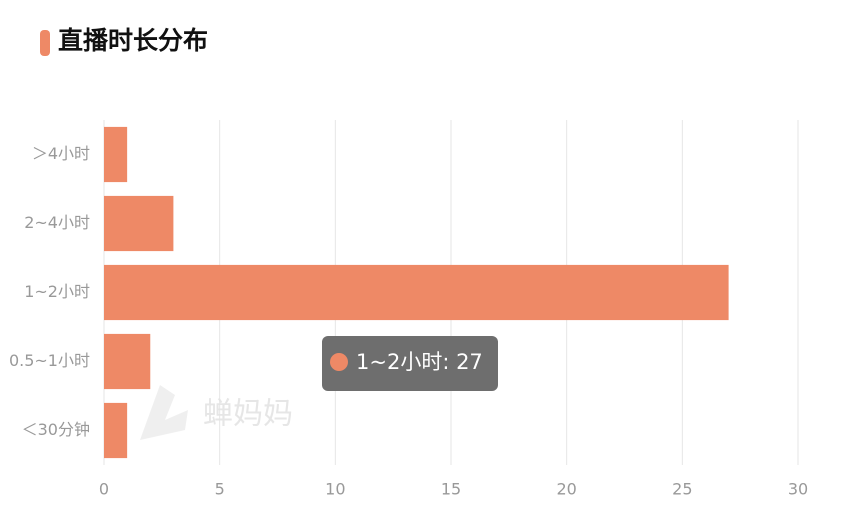 The height and width of the screenshot is (520, 844). I want to click on y-tick-label: 2~4小时, so click(57, 222).